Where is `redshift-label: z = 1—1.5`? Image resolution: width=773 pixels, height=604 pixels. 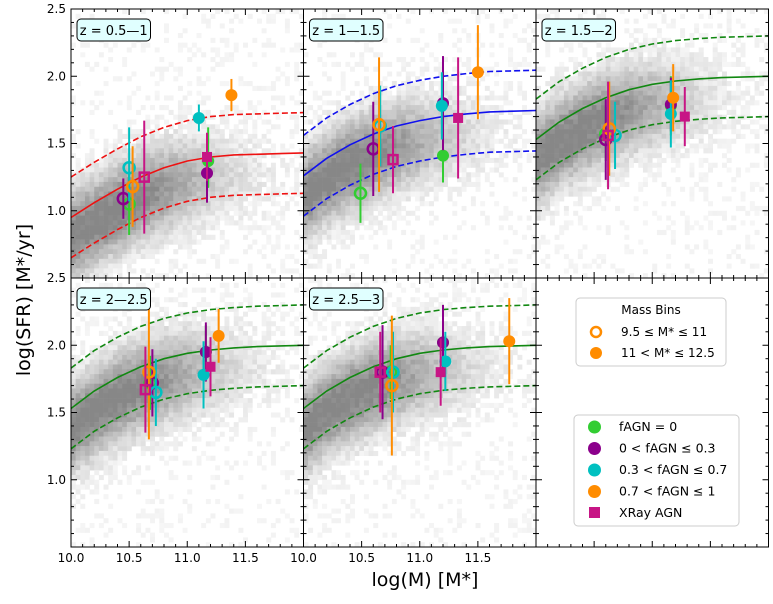 redshift-label: z = 1—1.5 is located at coordinates (346, 31).